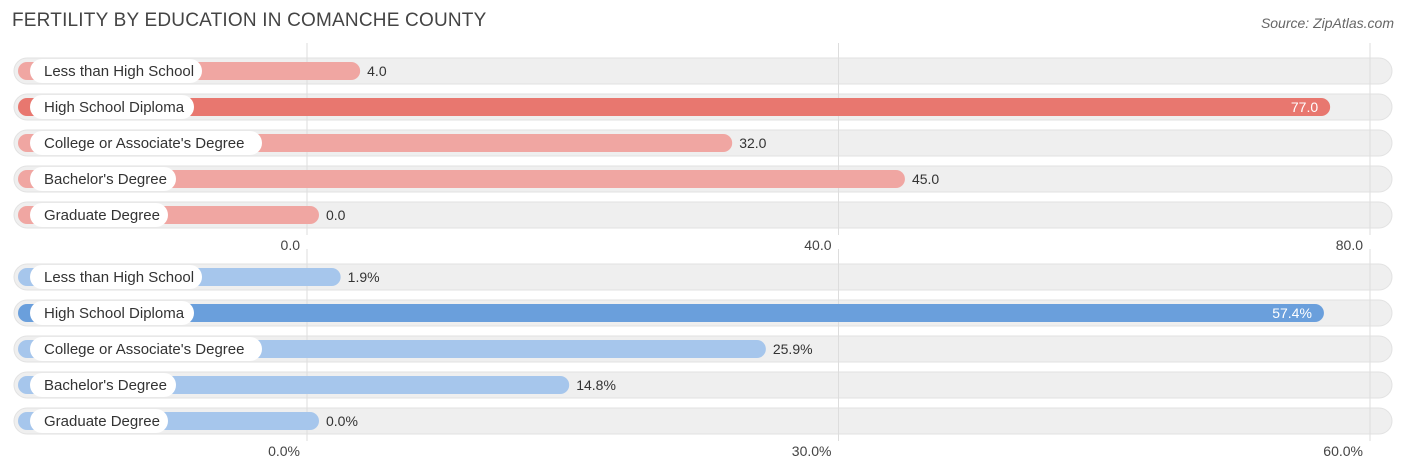 This screenshot has height=475, width=1406. What do you see at coordinates (364, 277) in the screenshot?
I see `value-label: 1.9%` at bounding box center [364, 277].